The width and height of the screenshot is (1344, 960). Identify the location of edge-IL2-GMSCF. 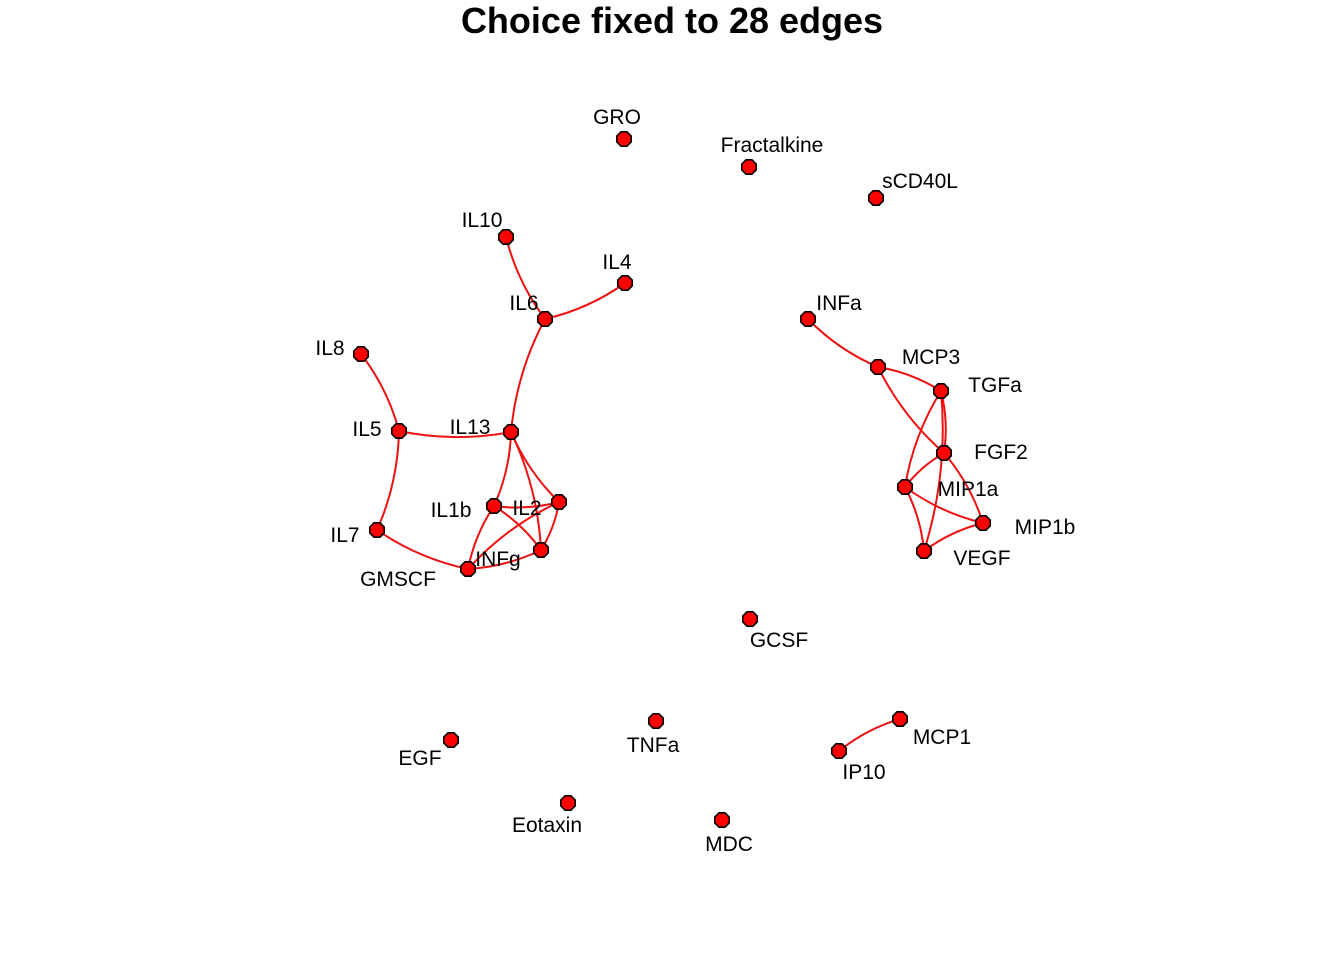
(513, 535).